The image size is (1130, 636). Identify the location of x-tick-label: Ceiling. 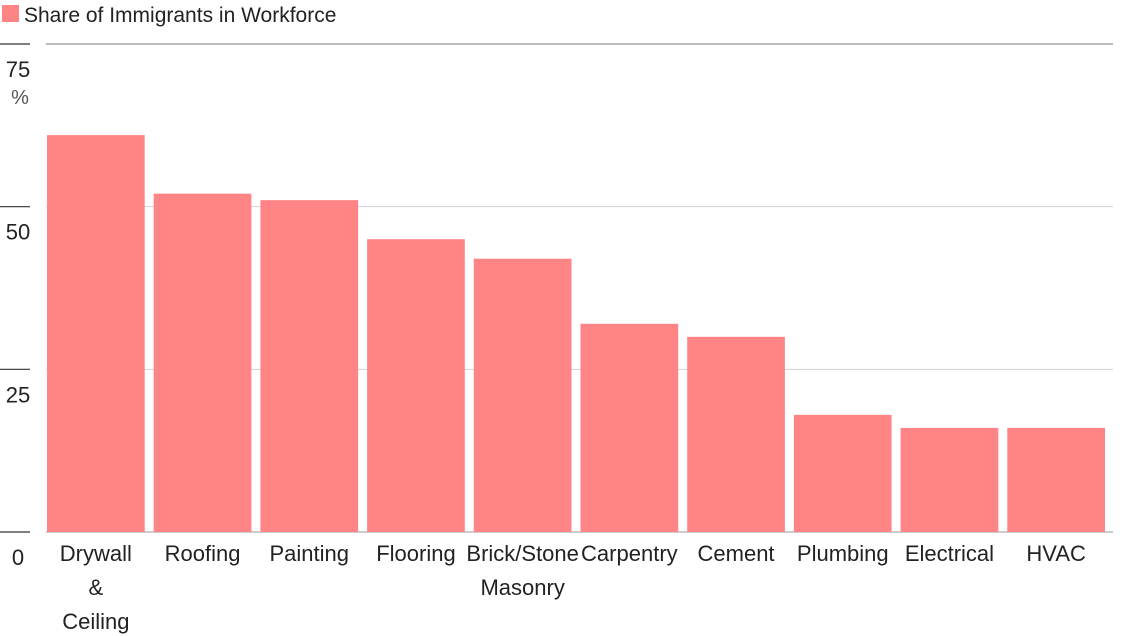
(95, 621).